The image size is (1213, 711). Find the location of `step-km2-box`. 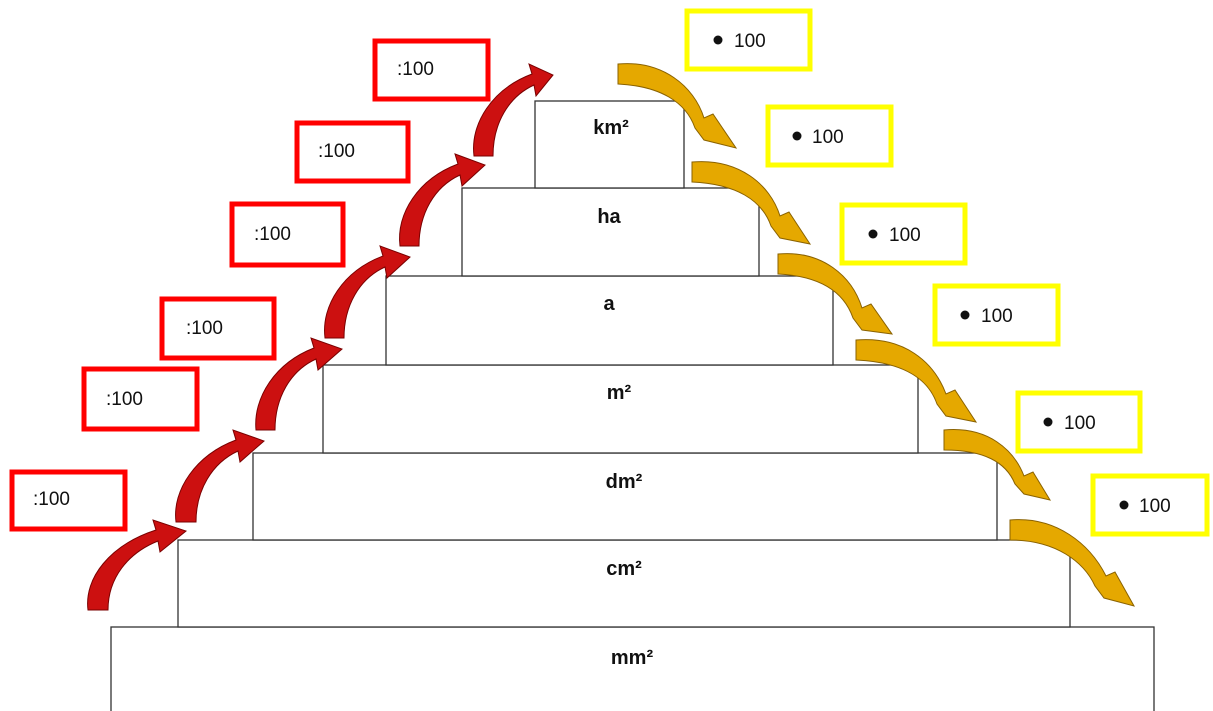

step-km2-box is located at coordinates (609, 144).